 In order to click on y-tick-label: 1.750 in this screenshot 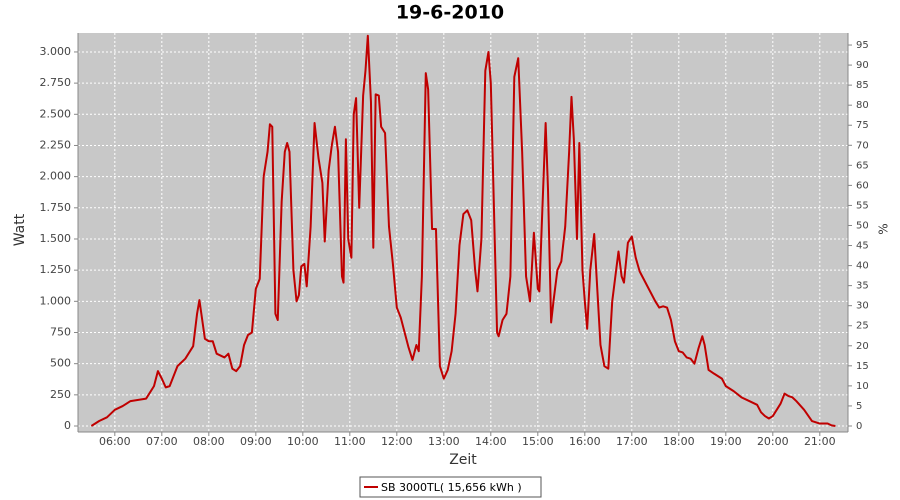, I will do `click(56, 207)`.